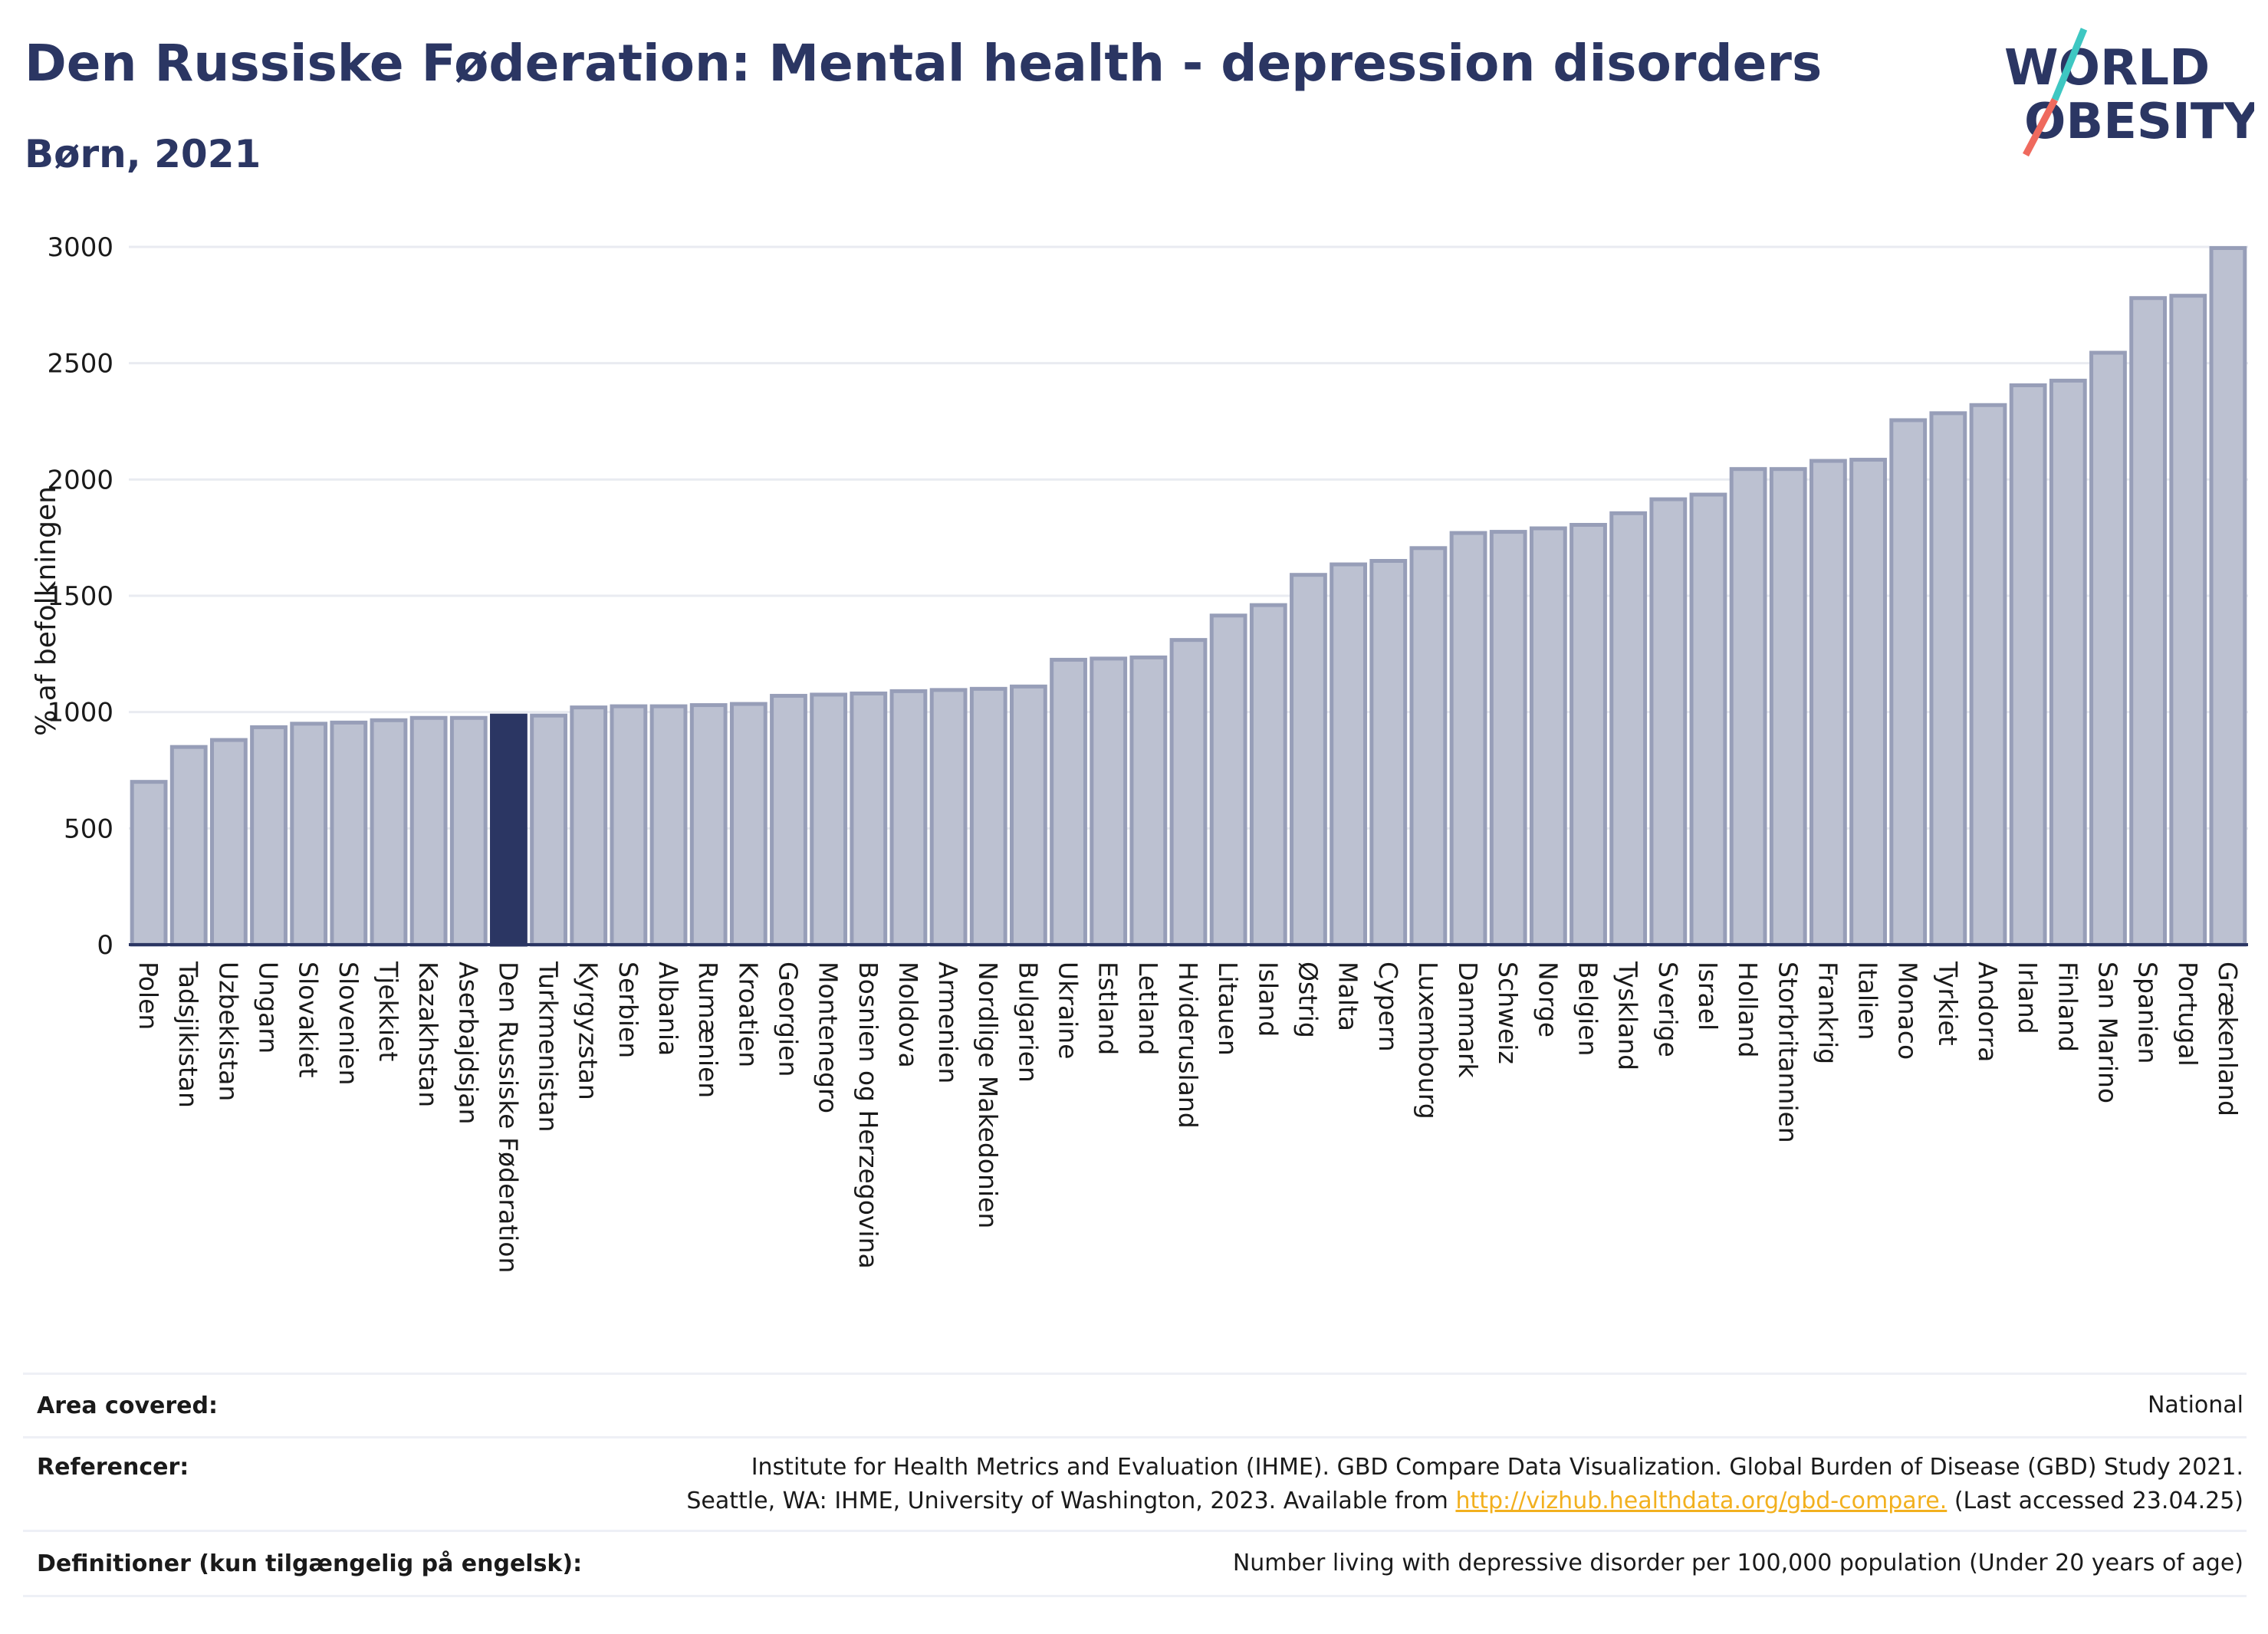 The width and height of the screenshot is (2268, 1634). Describe the element at coordinates (828, 1038) in the screenshot. I see `x-tick-label: Montenegro` at that location.